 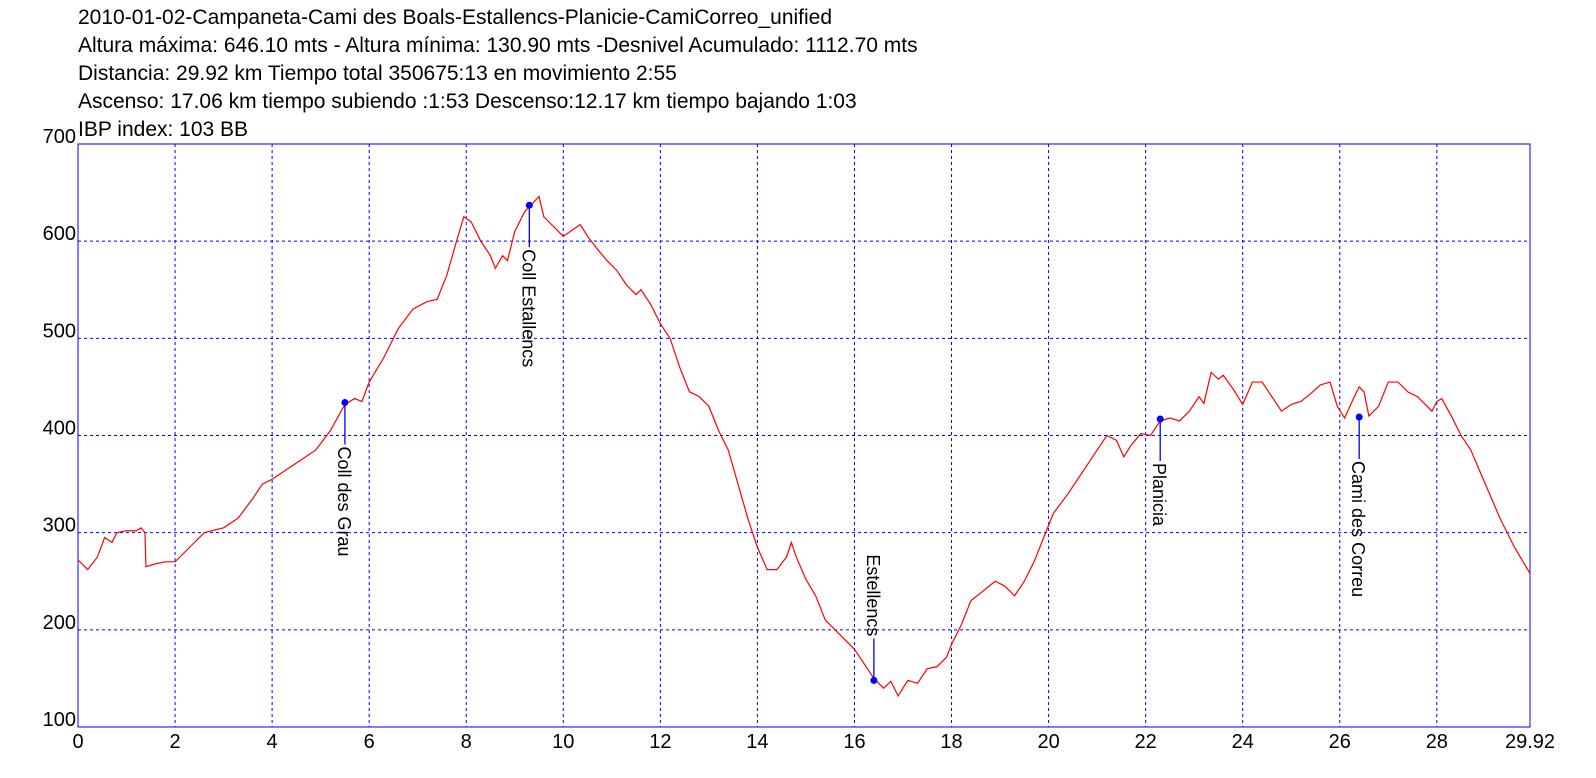 What do you see at coordinates (757, 742) in the screenshot?
I see `x-tick-label: 14` at bounding box center [757, 742].